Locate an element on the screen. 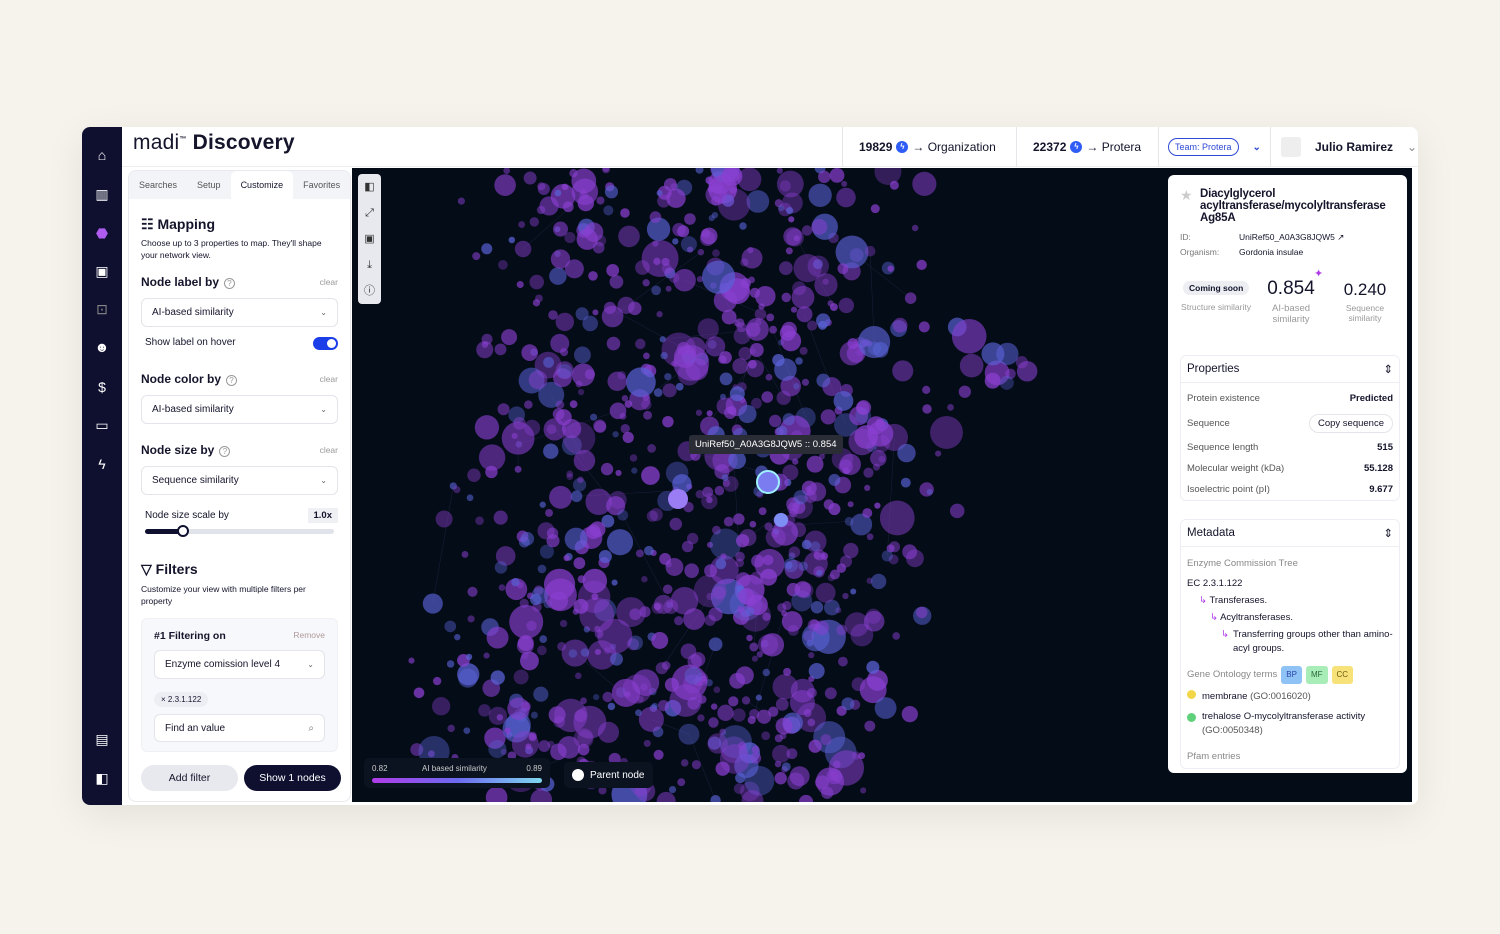 The width and height of the screenshot is (1500, 934). show-nodes-button: Show 1 nodes is located at coordinates (292, 778).